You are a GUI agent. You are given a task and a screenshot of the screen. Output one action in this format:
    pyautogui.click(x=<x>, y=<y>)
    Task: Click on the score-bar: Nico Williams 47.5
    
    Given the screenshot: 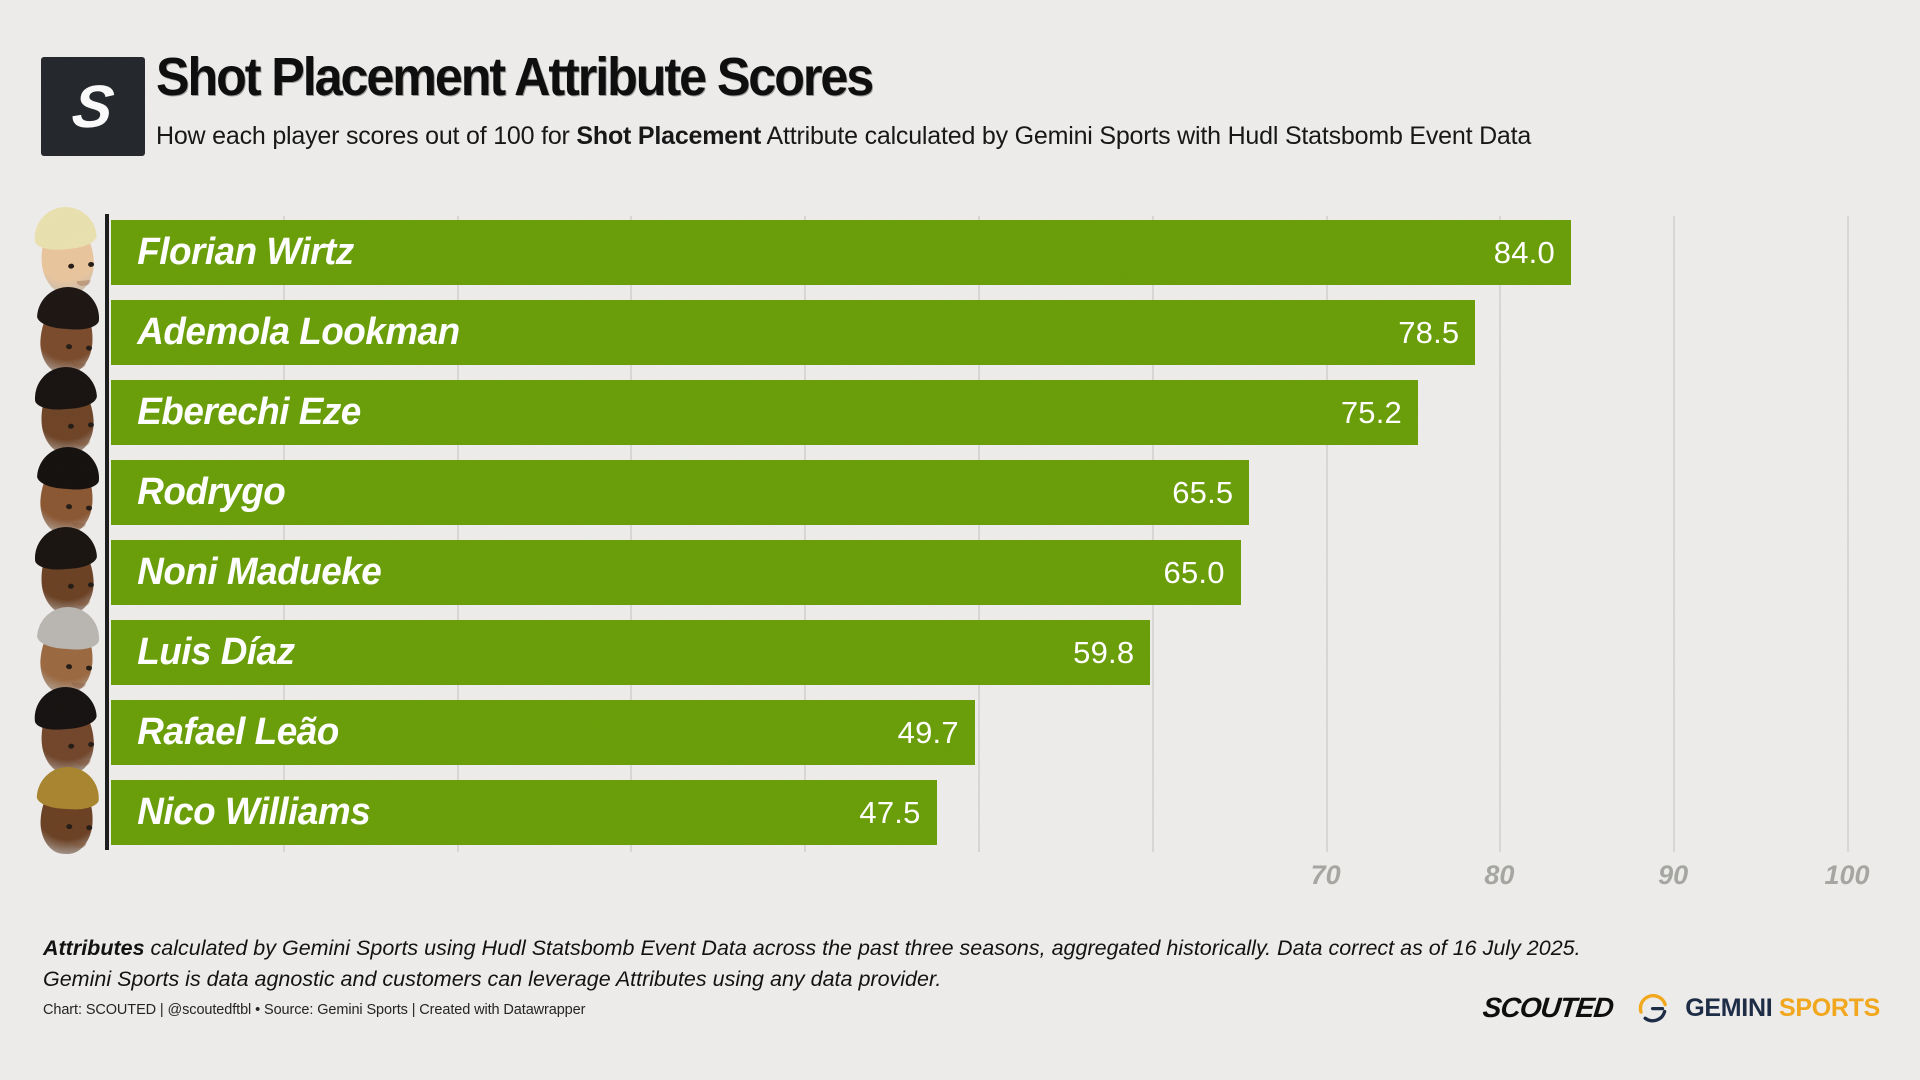 What is the action you would take?
    pyautogui.click(x=524, y=812)
    